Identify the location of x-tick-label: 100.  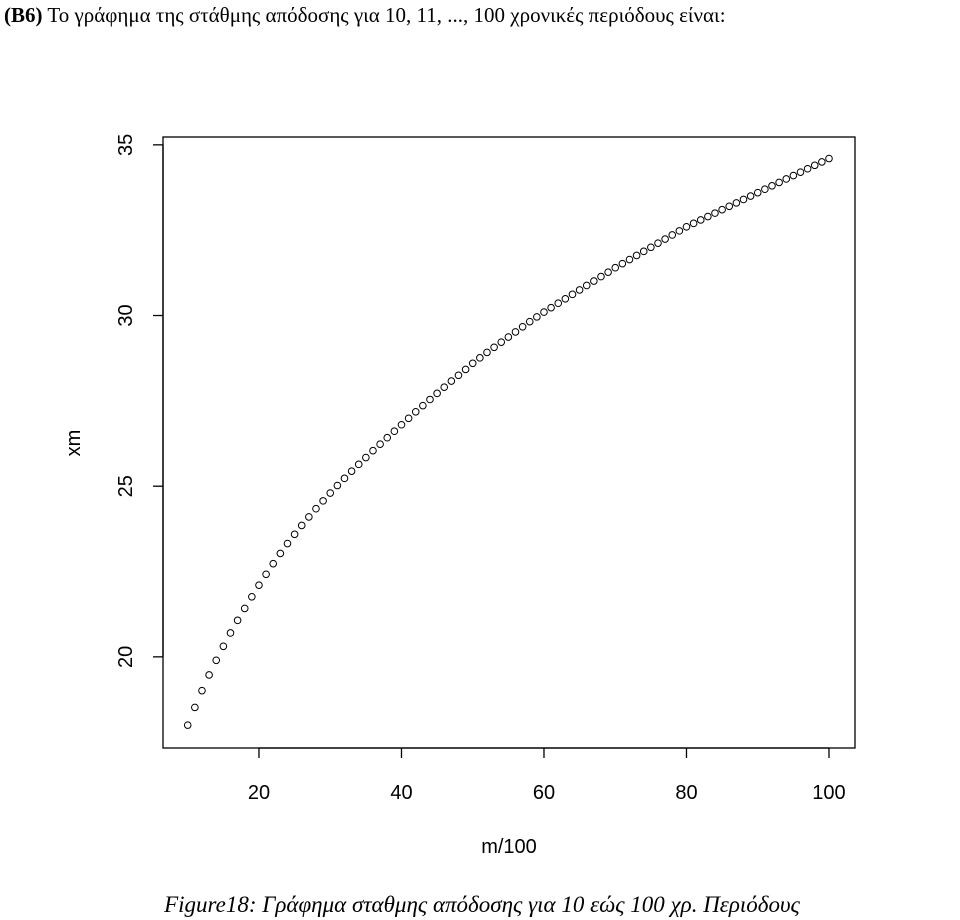
(828, 793).